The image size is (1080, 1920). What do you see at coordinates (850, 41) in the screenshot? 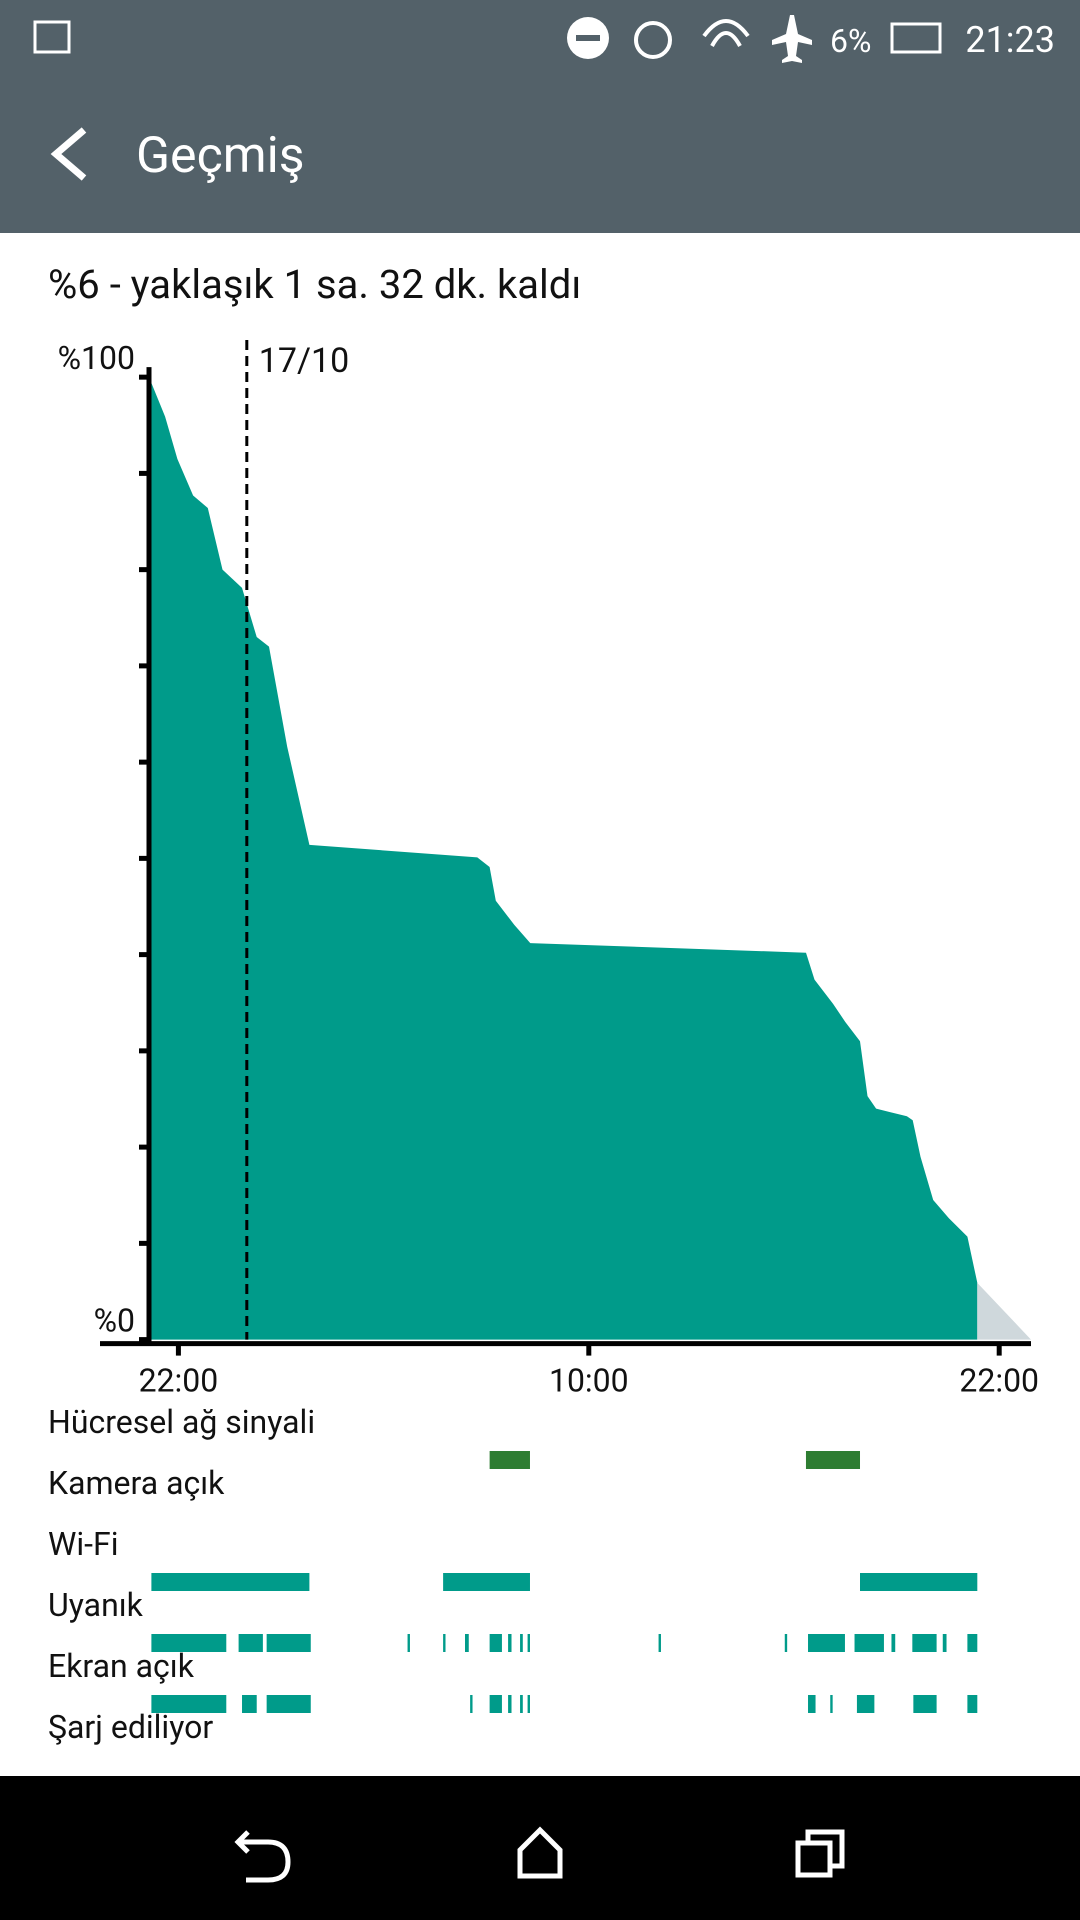
I see `battery-percent: 6%` at bounding box center [850, 41].